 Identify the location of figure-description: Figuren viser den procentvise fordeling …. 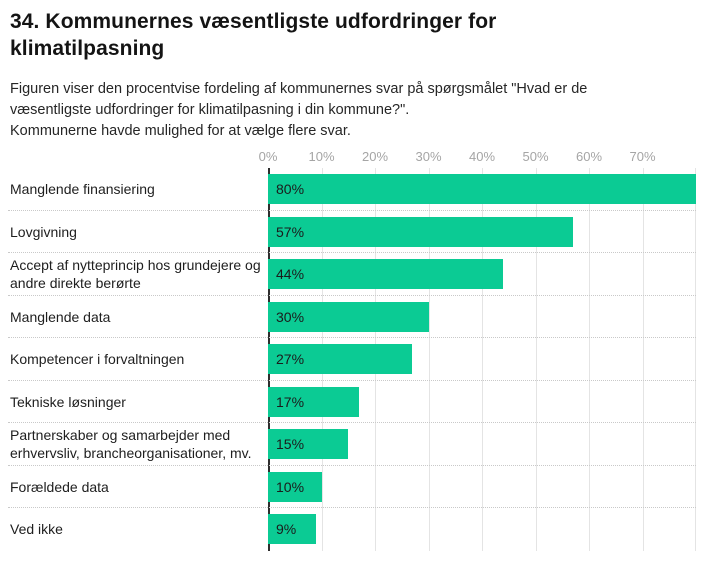
(359, 110).